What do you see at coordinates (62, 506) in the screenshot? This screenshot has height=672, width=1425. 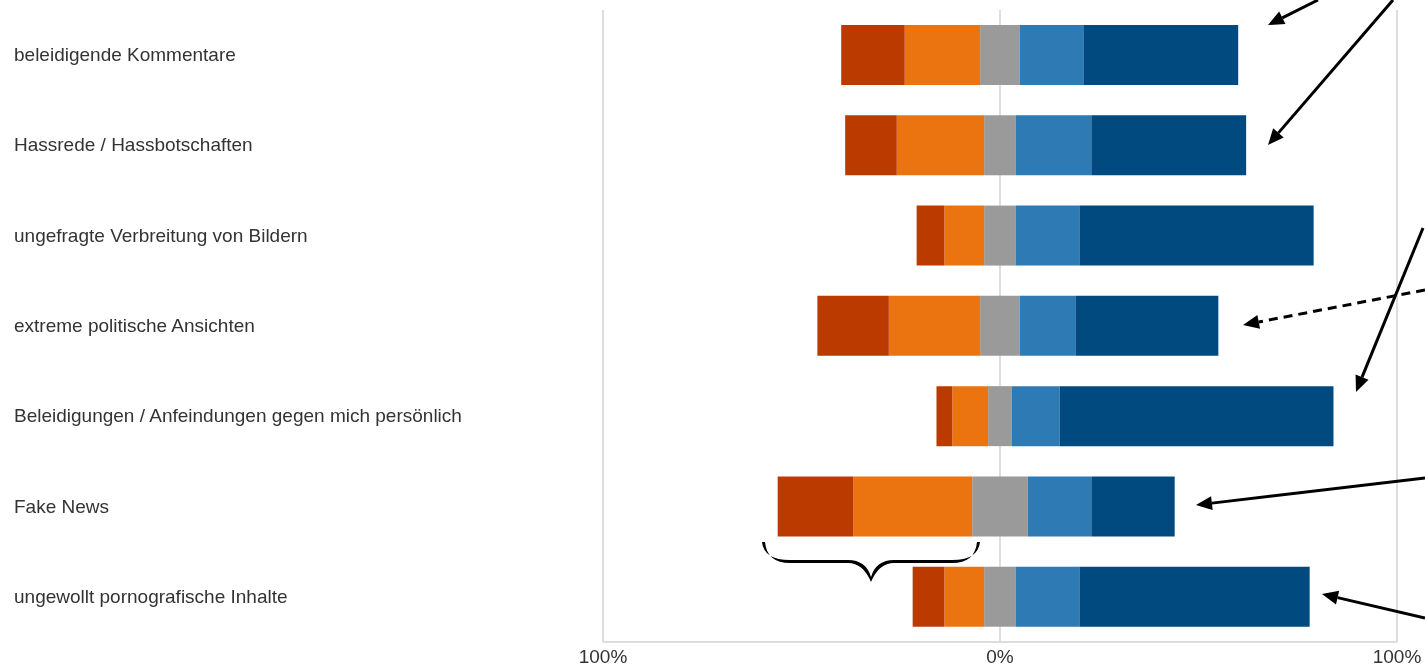 I see `y-tick-label: Fake News` at bounding box center [62, 506].